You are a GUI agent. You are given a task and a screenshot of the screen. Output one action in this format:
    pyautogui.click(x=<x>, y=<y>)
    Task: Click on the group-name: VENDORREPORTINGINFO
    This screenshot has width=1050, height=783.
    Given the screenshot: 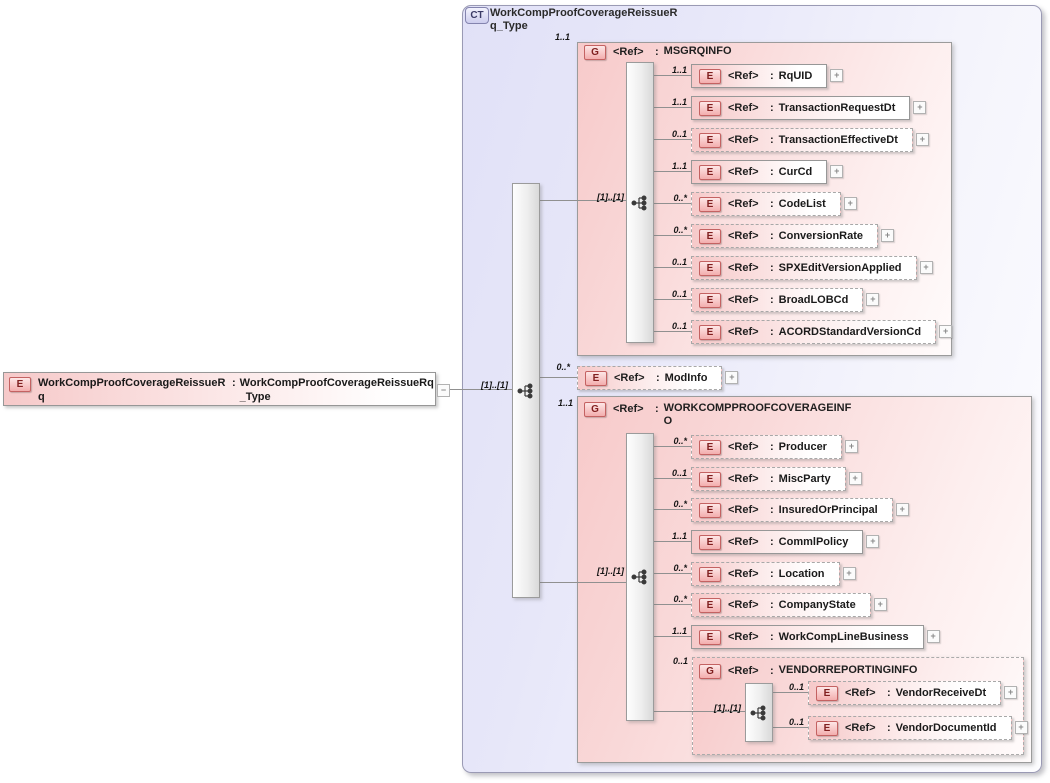 What is the action you would take?
    pyautogui.click(x=848, y=670)
    